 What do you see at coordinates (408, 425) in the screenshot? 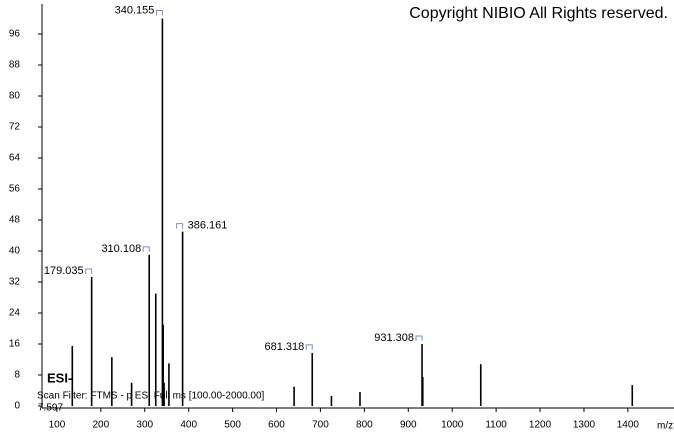
I see `x-tick-label: 900` at bounding box center [408, 425].